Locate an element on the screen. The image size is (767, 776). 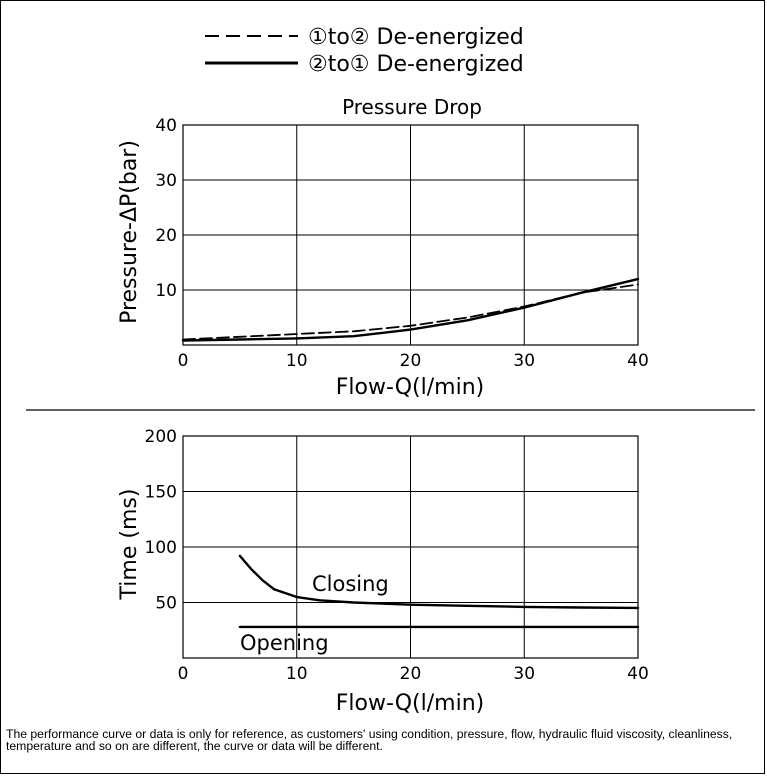
y-tick-label: 10 is located at coordinates (166, 291).